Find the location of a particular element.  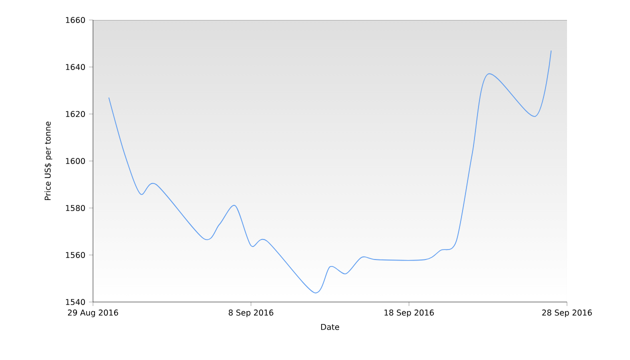

y-tick-label: 1540 is located at coordinates (75, 302).